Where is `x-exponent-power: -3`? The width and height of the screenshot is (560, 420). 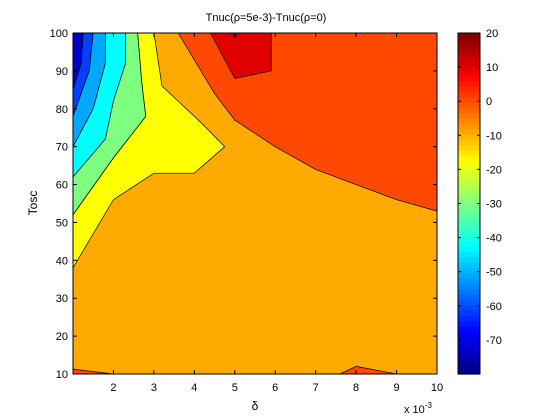 x-exponent-power: -3 is located at coordinates (429, 405).